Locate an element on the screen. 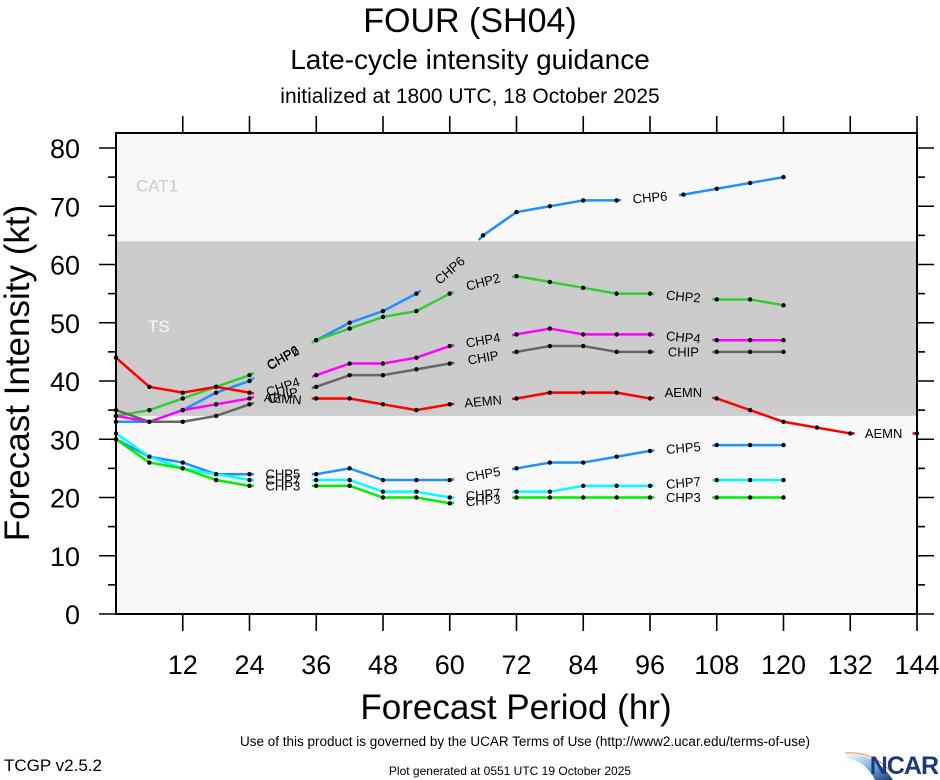  storm-title: FOUR (SH04) is located at coordinates (470, 21).